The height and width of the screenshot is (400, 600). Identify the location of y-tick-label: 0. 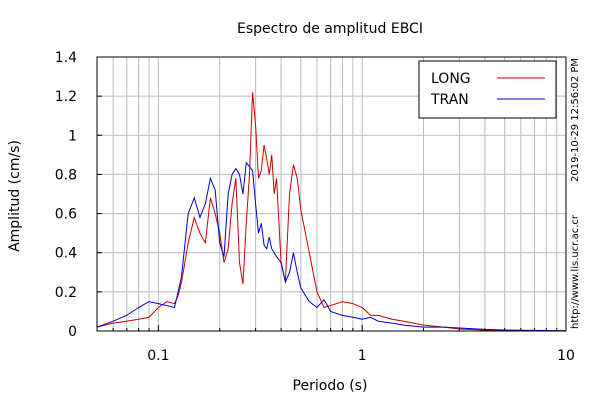
(72, 332).